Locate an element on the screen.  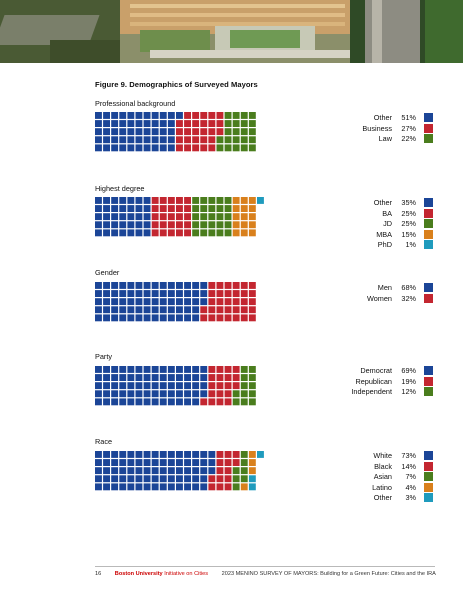
legend-item: Latino 4% is located at coordinates (388, 488).